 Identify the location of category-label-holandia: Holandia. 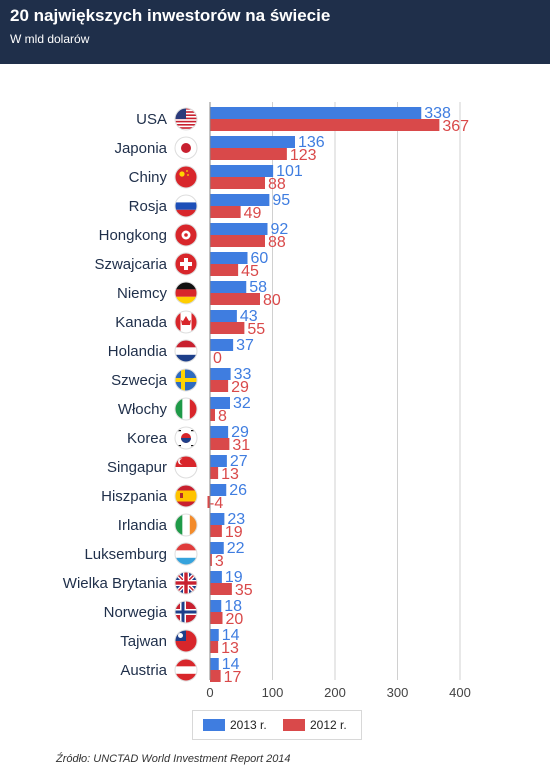
(138, 351).